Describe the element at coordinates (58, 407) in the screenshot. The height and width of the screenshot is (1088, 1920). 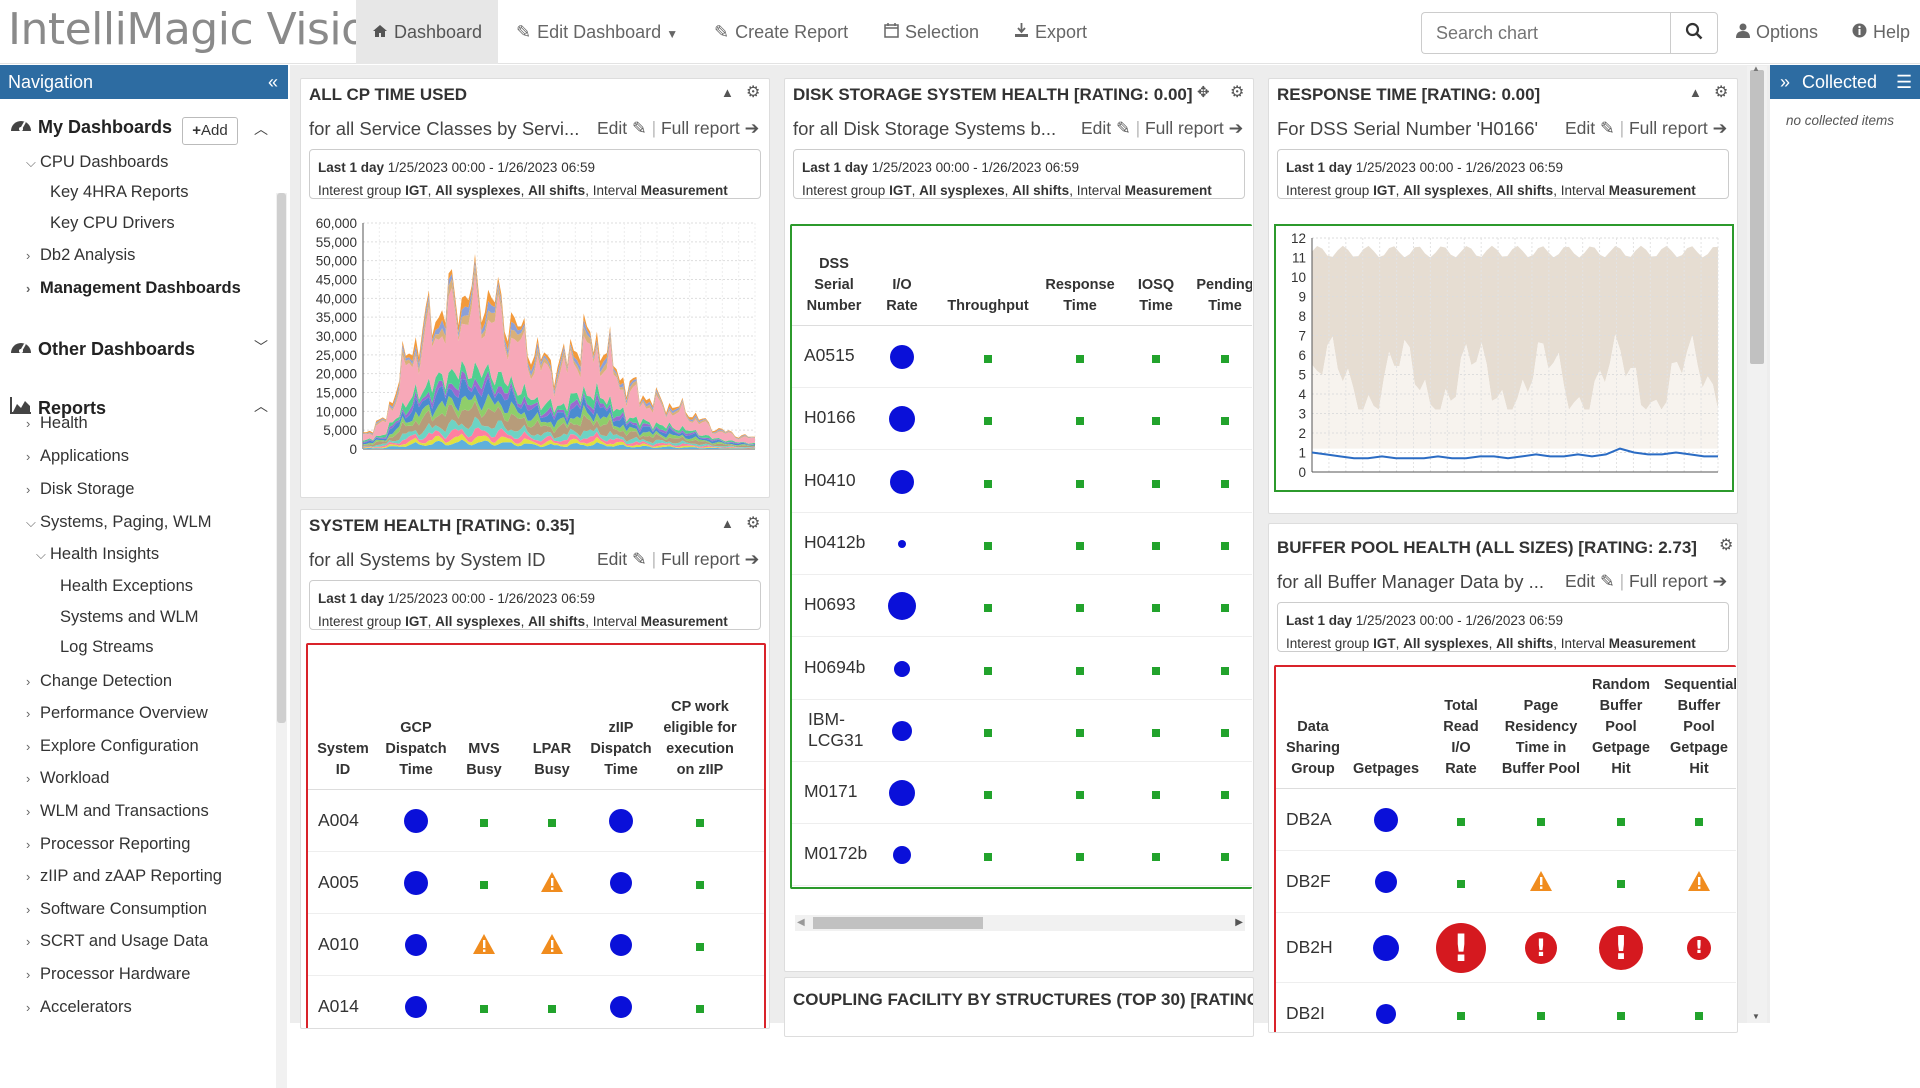
I see `reports-section: Reports` at that location.